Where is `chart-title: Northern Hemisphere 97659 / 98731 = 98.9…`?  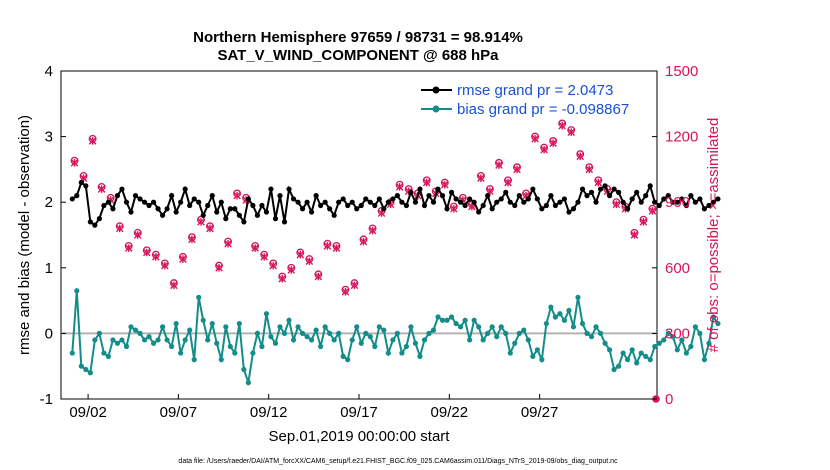 chart-title: Northern Hemisphere 97659 / 98731 = 98.9… is located at coordinates (358, 37).